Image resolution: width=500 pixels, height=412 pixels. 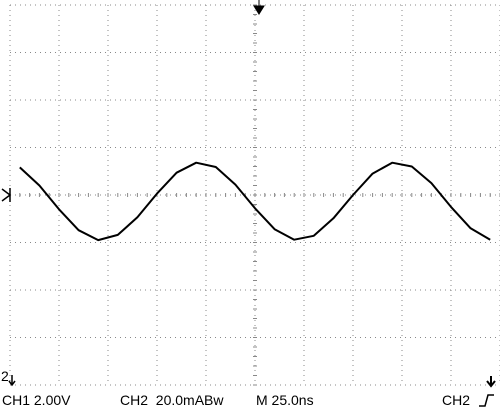 What do you see at coordinates (6, 195) in the screenshot?
I see `level-marker` at bounding box center [6, 195].